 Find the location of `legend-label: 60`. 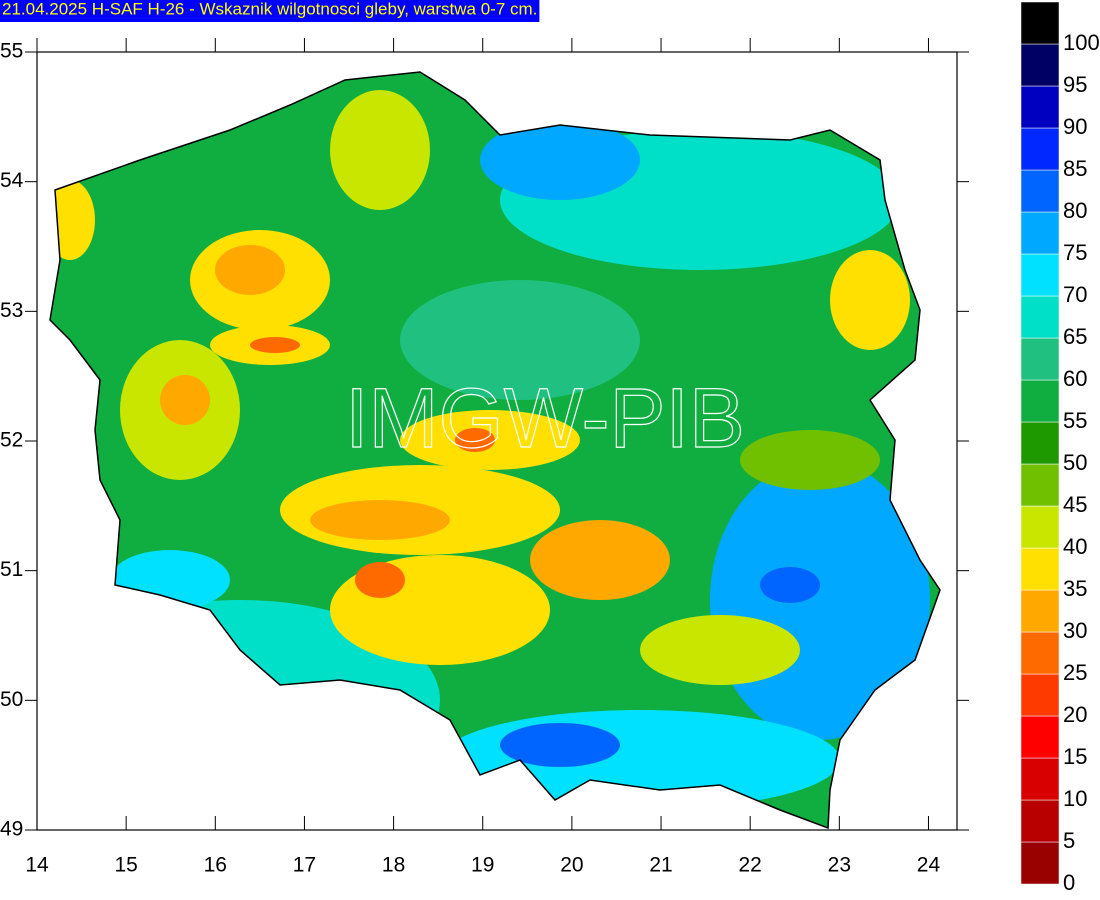

legend-label: 60 is located at coordinates (1075, 378).